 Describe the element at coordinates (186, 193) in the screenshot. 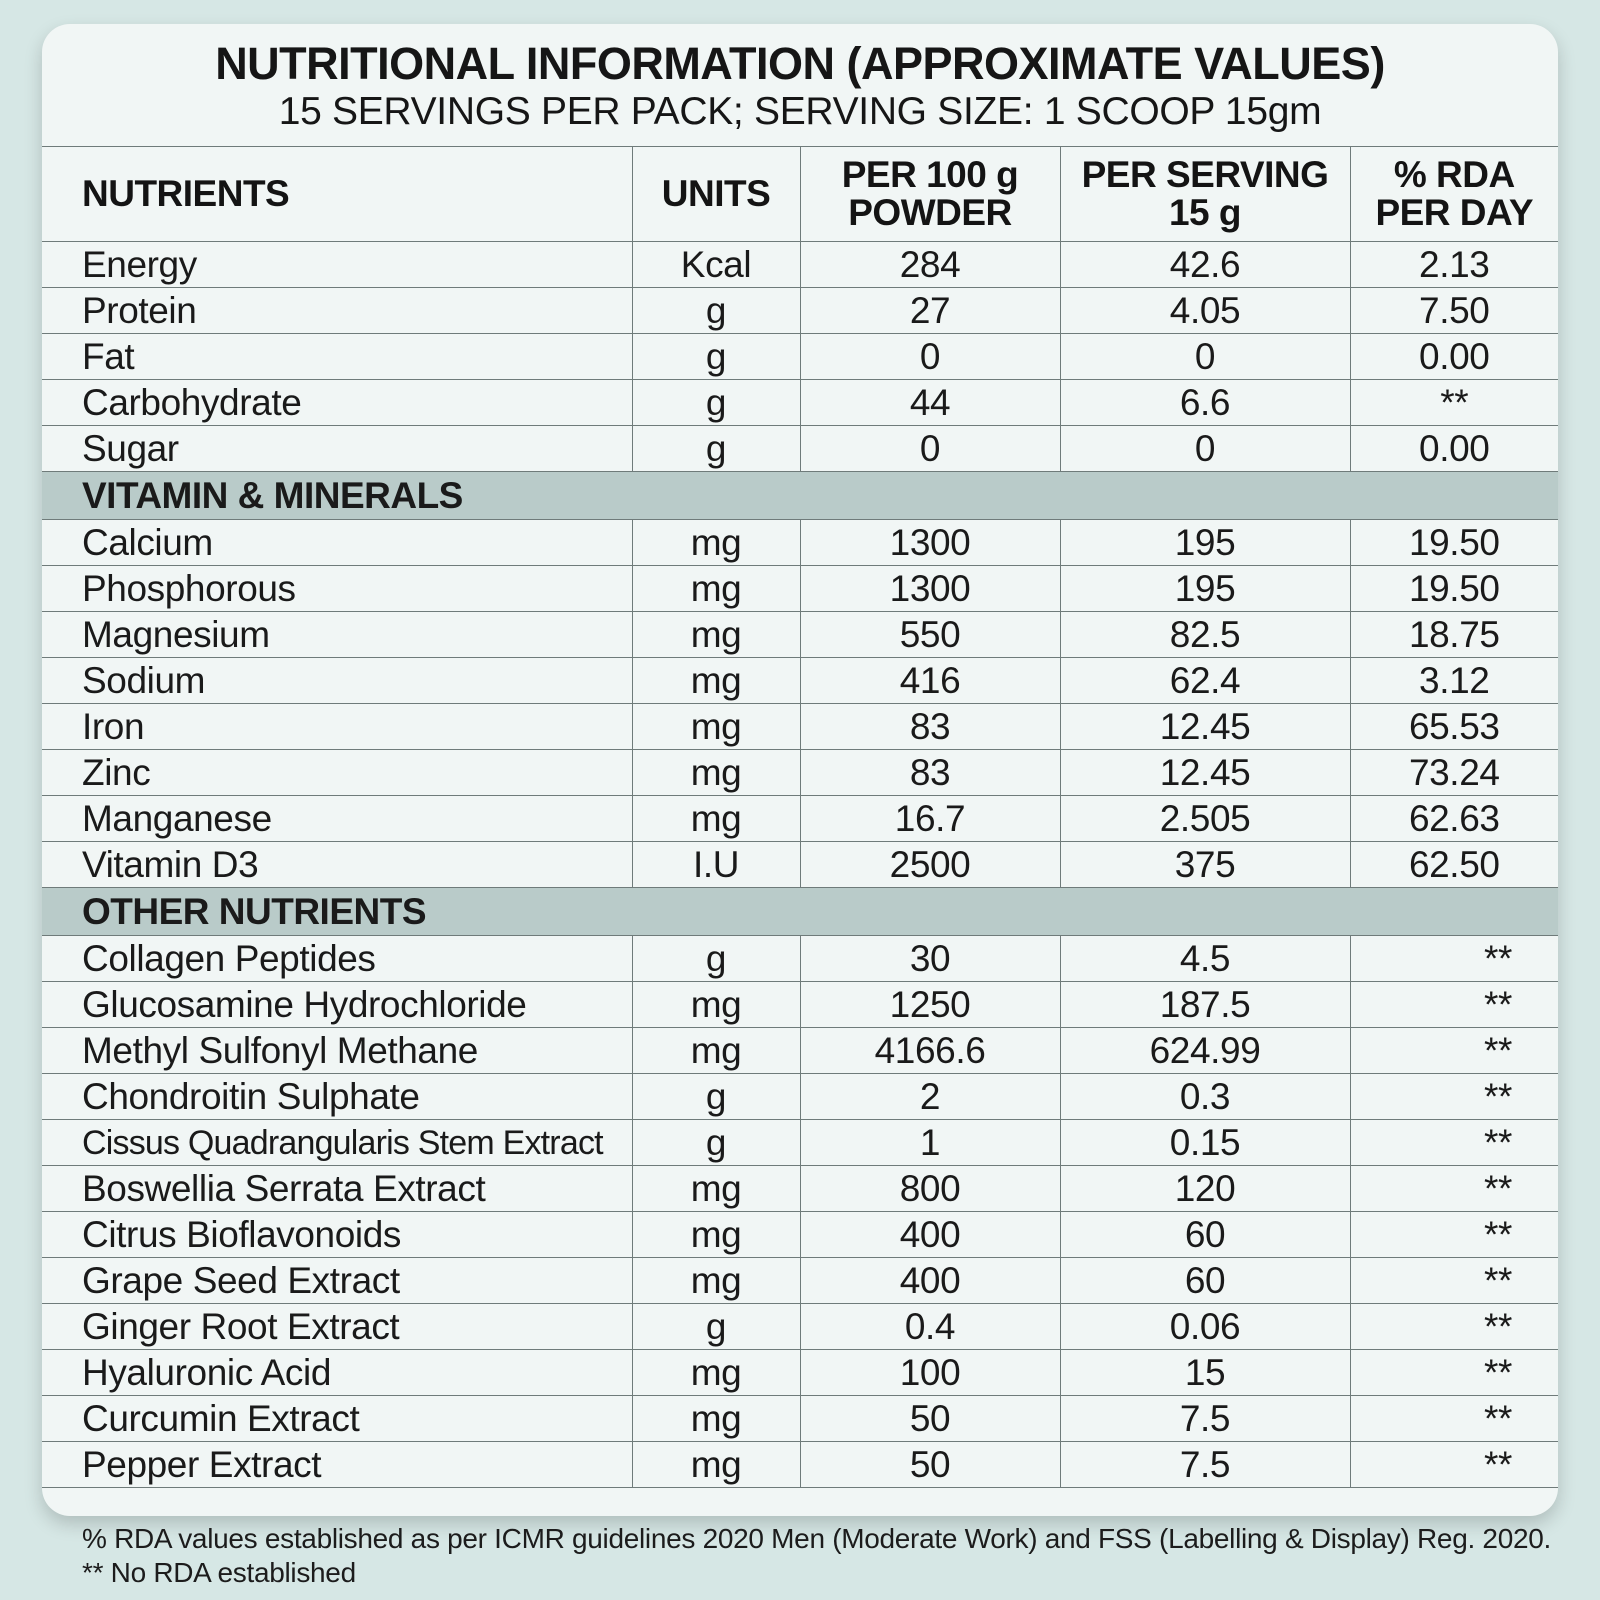

I see `column-header-nutrients-label: NUTRIENTS` at that location.